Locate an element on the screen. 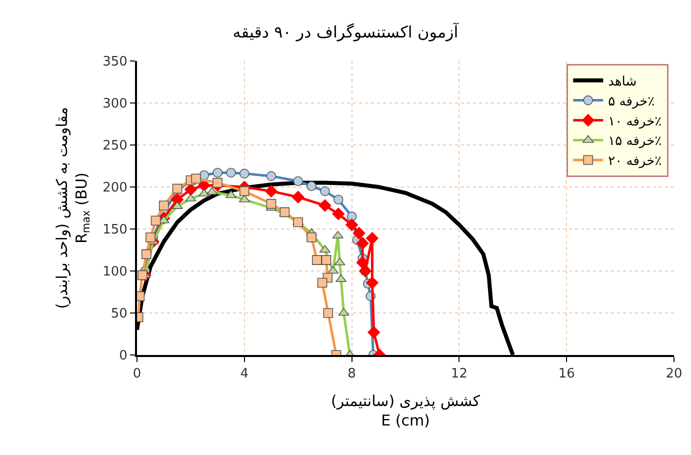  legend-label: خرفه ۲۰٪ is located at coordinates (635, 162).